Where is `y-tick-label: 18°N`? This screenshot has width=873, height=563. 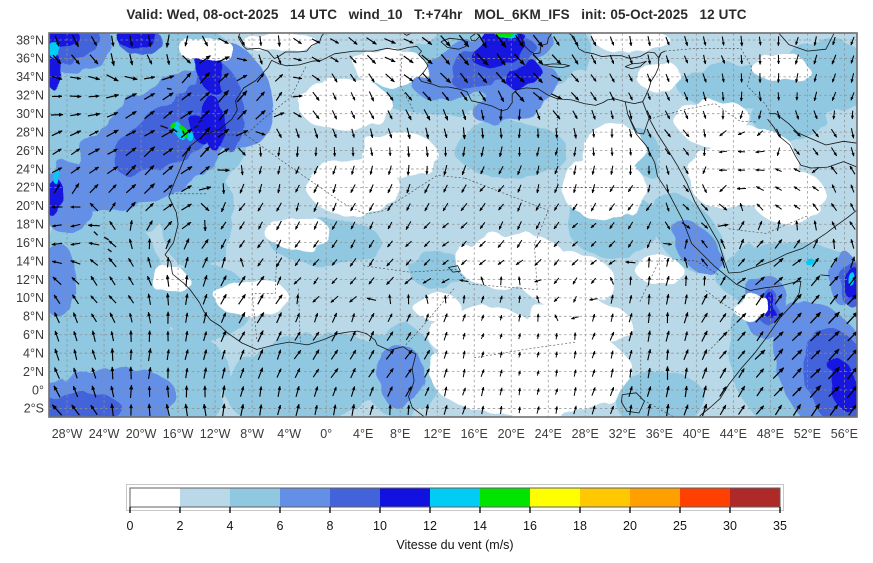 y-tick-label: 18°N is located at coordinates (30, 225).